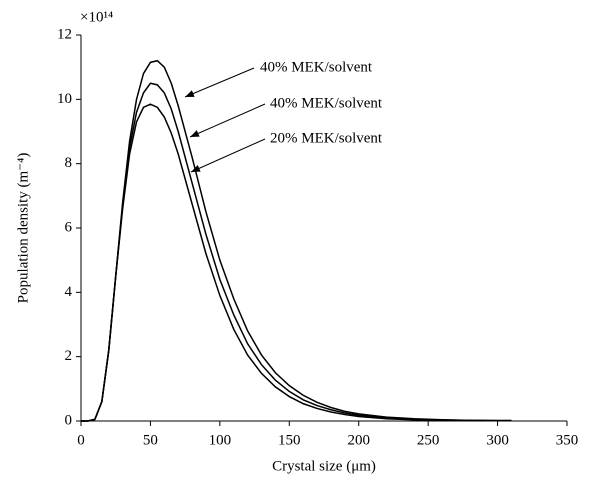  What do you see at coordinates (64, 34) in the screenshot?
I see `y-tick-label: 12` at bounding box center [64, 34].